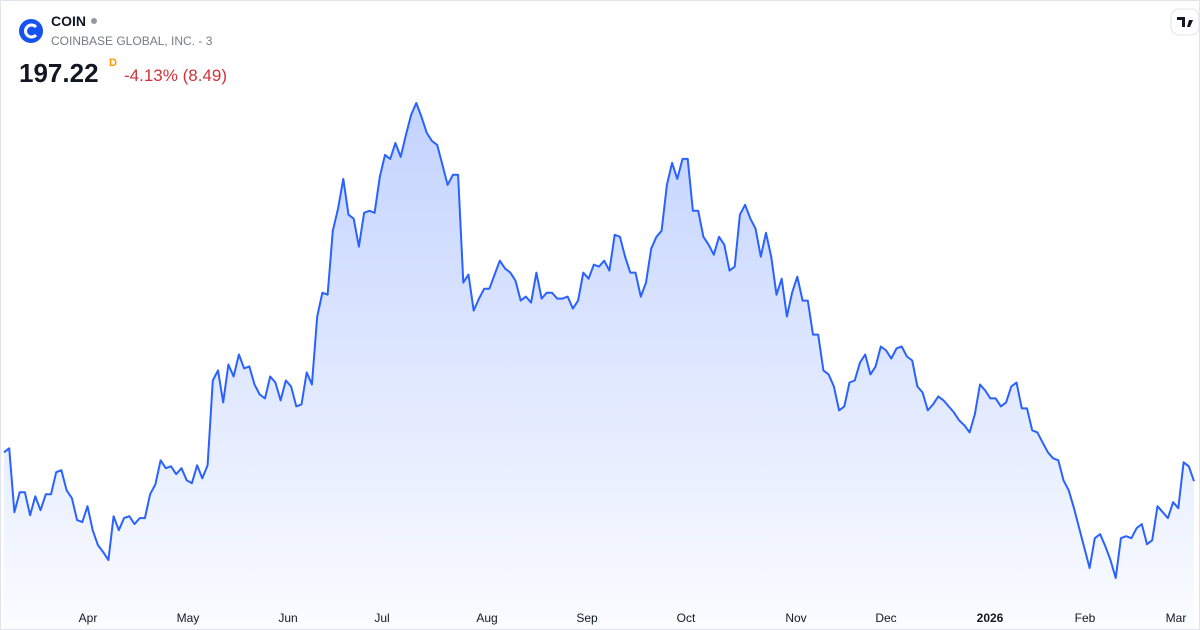 The width and height of the screenshot is (1200, 630). I want to click on tv-logo-mark, so click(1185, 22).